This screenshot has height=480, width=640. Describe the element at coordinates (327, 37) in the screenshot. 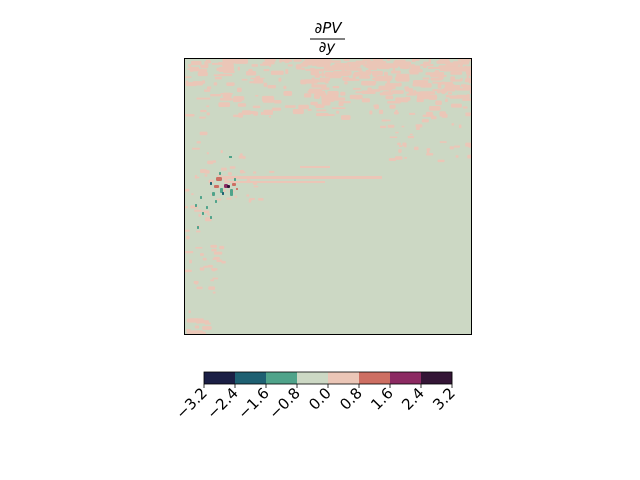

I see `chart-title: ∂PV ∂y` at that location.